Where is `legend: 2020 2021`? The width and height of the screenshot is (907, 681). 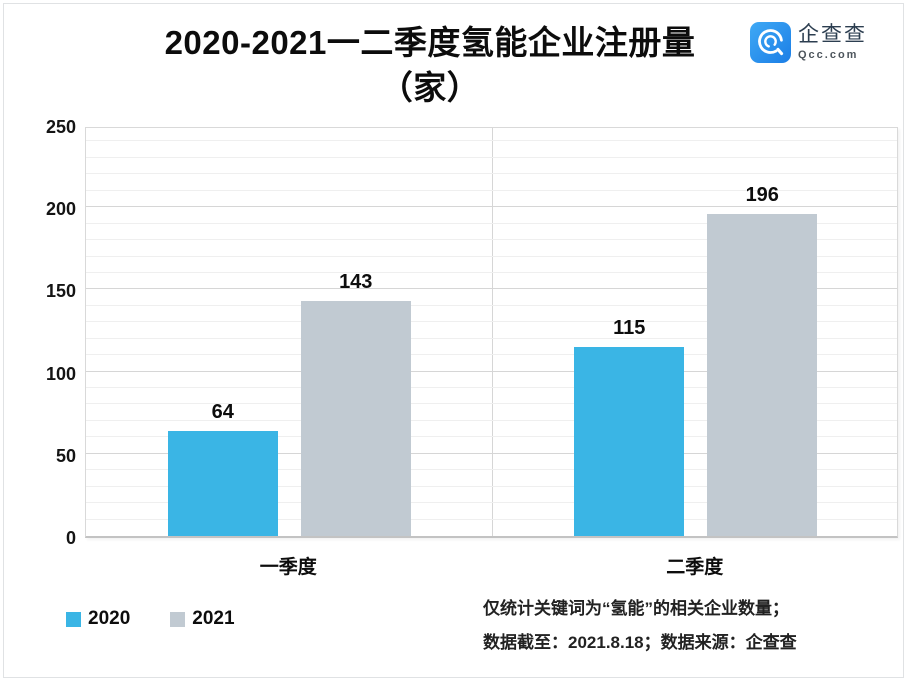
legend: 2020 2021 is located at coordinates (170, 619).